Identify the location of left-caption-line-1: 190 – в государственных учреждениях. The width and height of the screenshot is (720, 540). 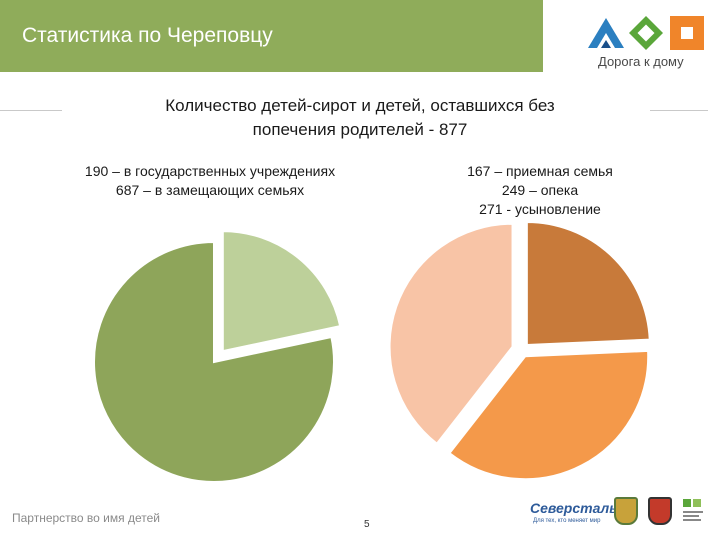
(210, 171).